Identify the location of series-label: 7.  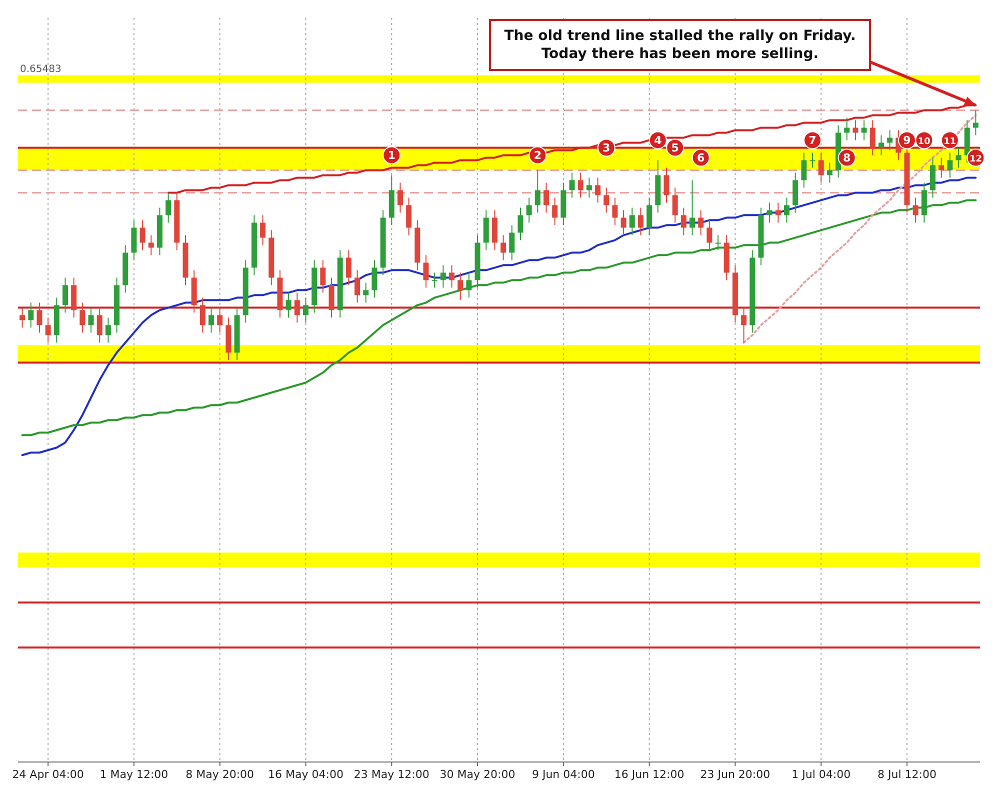
(812, 141).